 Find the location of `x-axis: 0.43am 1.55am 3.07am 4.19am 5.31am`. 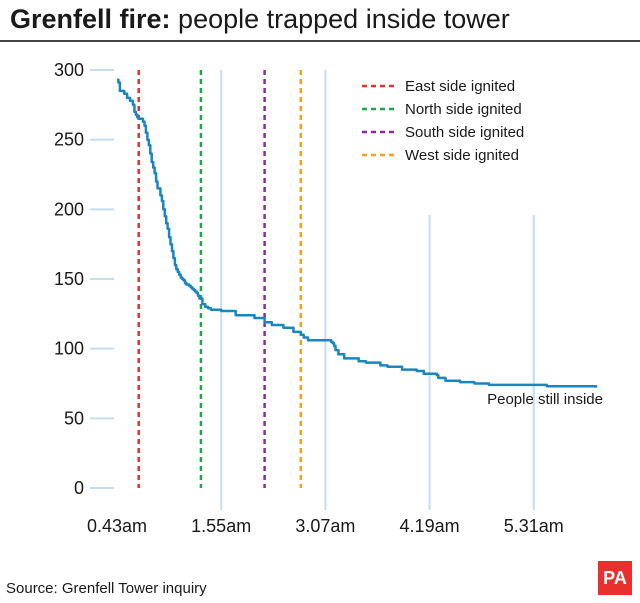

x-axis: 0.43am 1.55am 3.07am 4.19am 5.31am is located at coordinates (325, 526).